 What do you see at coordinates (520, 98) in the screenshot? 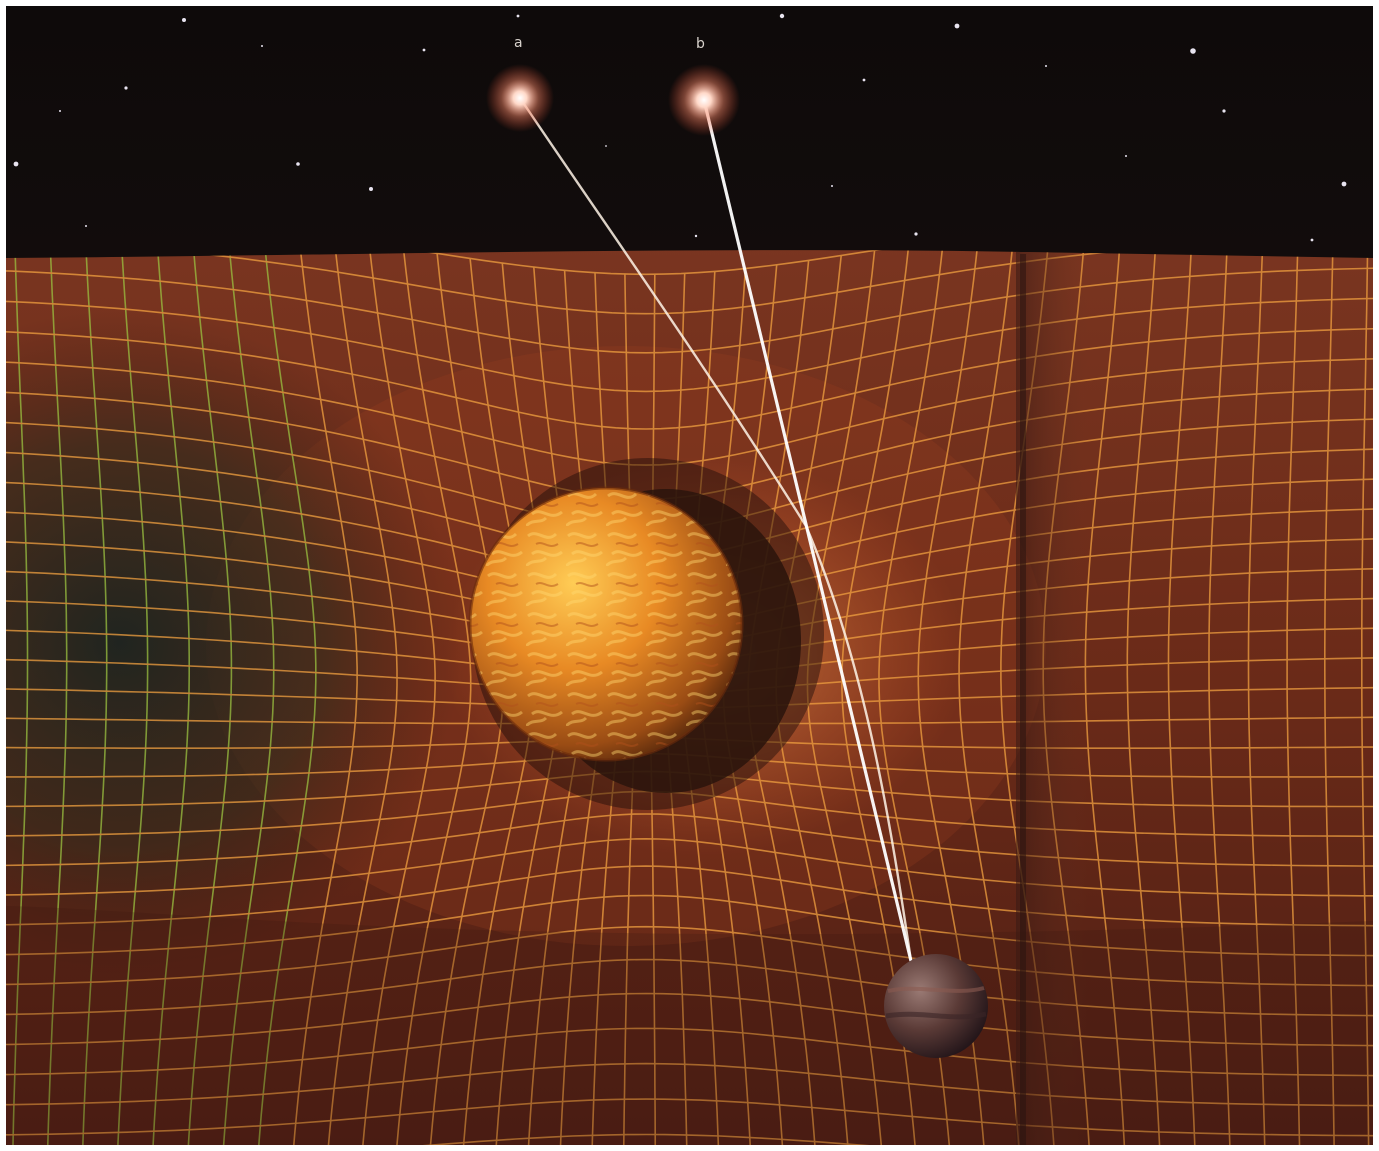
I see `star-a` at bounding box center [520, 98].